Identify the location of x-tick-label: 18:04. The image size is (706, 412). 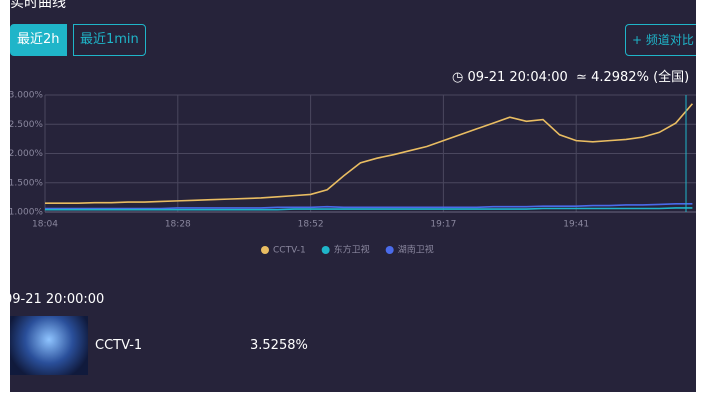
(45, 225).